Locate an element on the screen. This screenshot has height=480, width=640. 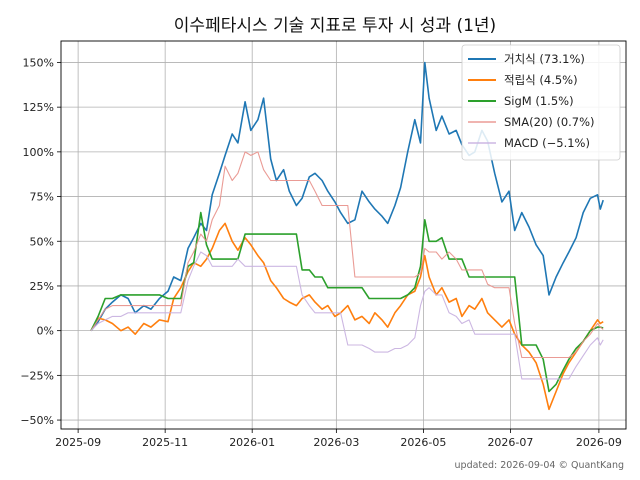
y-tick-label: 100% is located at coordinates (38, 152).